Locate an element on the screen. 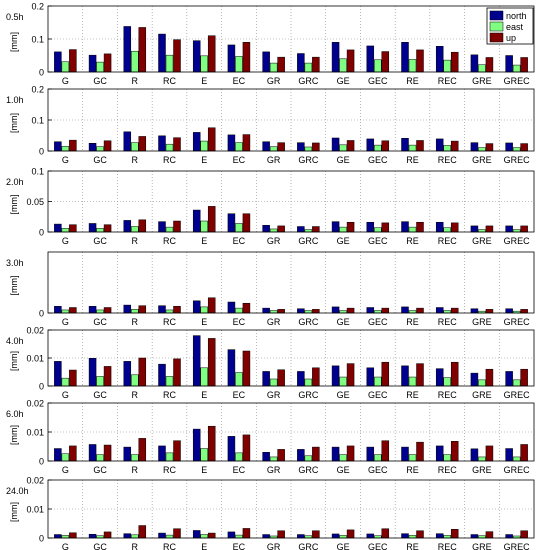 Image resolution: width=542 pixels, height=550 pixels. y-tick-label: 0.1 is located at coordinates (37, 121).